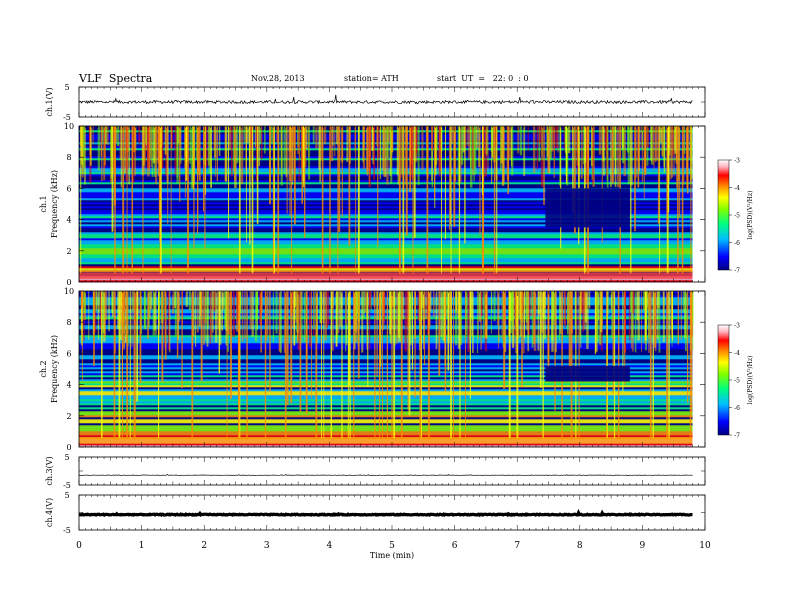 This screenshot has width=792, height=612. I want to click on x-tick-label: 8, so click(580, 546).